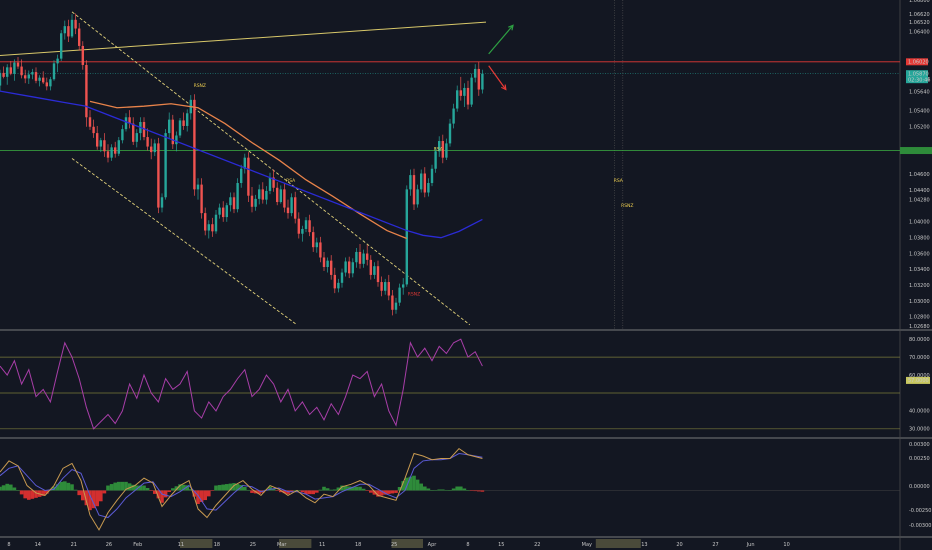 This screenshot has height=550, width=932. What do you see at coordinates (217, 545) in the screenshot?
I see `time-tick-6: 18` at bounding box center [217, 545].